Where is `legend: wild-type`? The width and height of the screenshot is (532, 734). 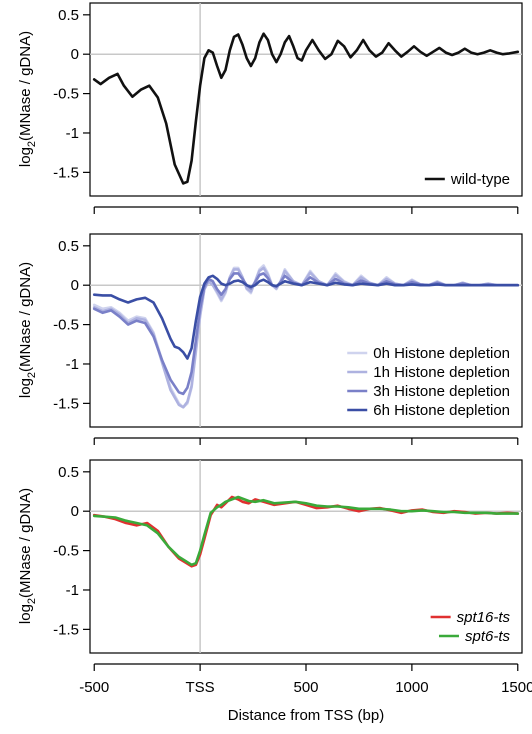
legend: wild-type is located at coordinates (467, 179).